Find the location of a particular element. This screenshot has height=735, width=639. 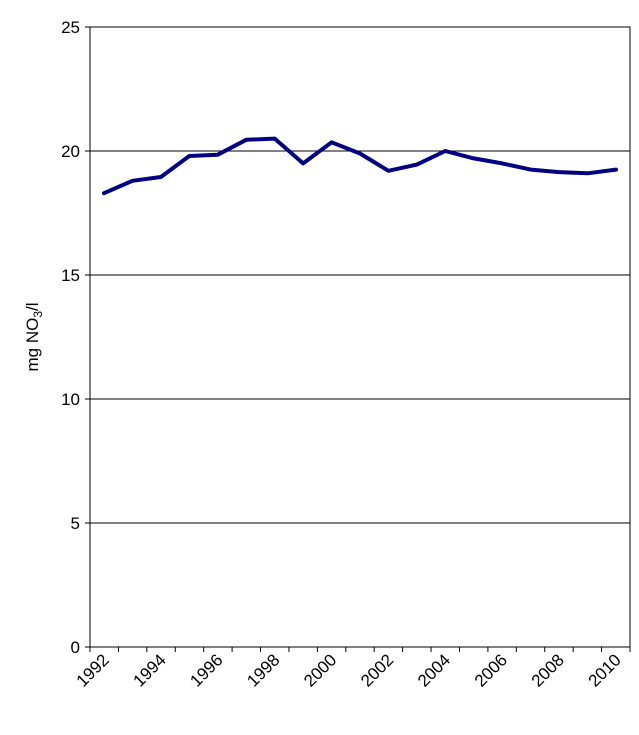

x-tick-label: 1994 is located at coordinates (150, 670).